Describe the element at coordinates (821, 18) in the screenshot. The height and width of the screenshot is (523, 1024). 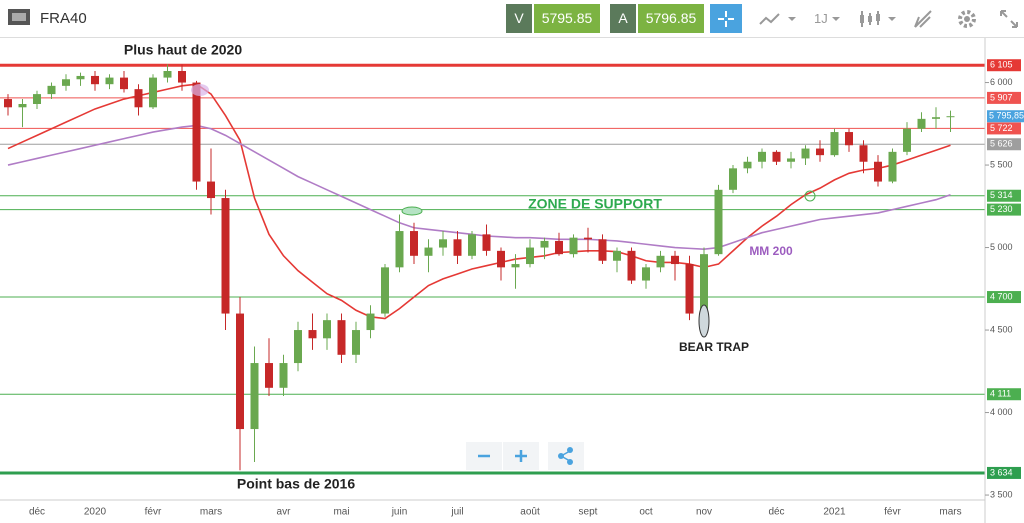
I see `timeframe: 1J` at that location.